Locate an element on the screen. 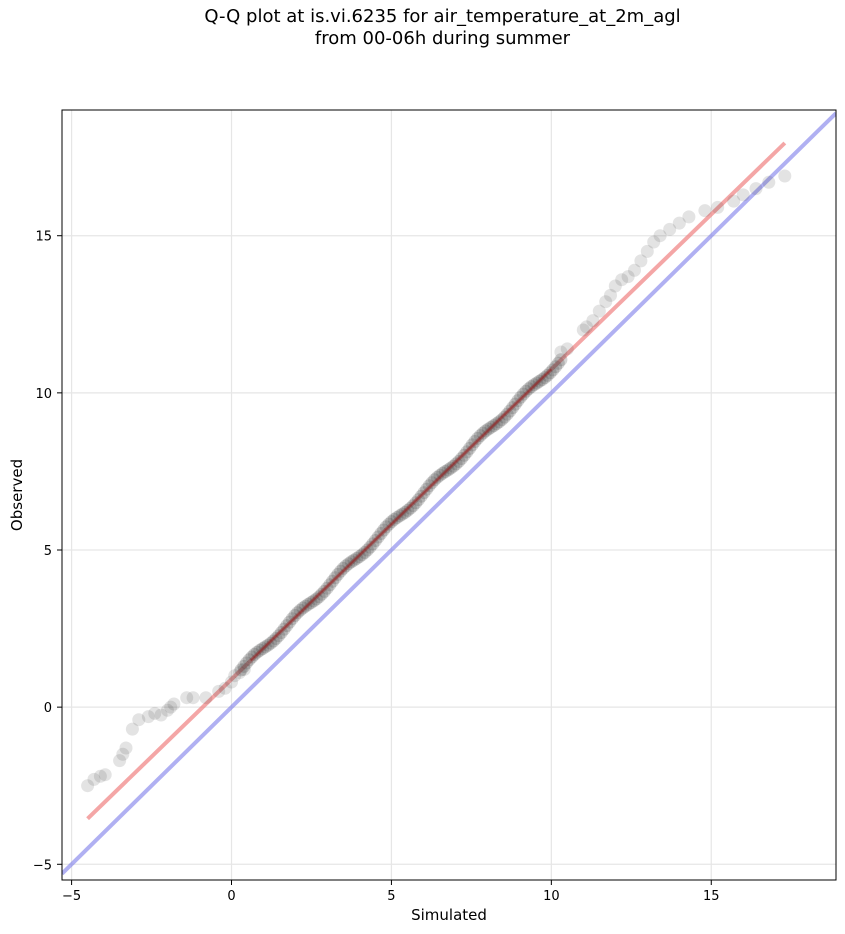  y-tick-label: 5 is located at coordinates (48, 551).